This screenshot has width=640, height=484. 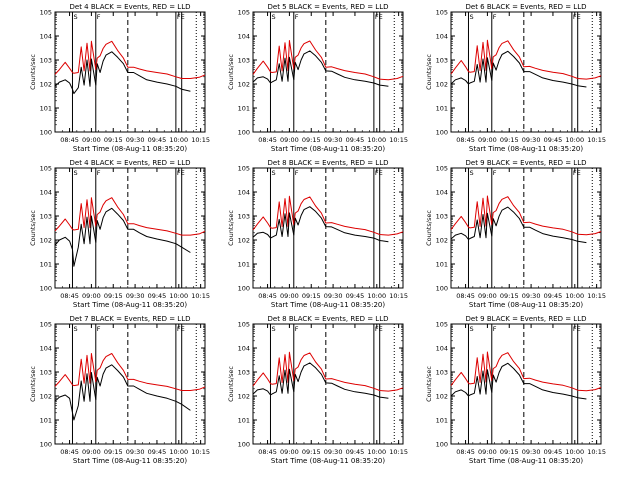 I want to click on panel-title: Det 4 BLACK = Events, RED = LLD, so click(x=130, y=163).